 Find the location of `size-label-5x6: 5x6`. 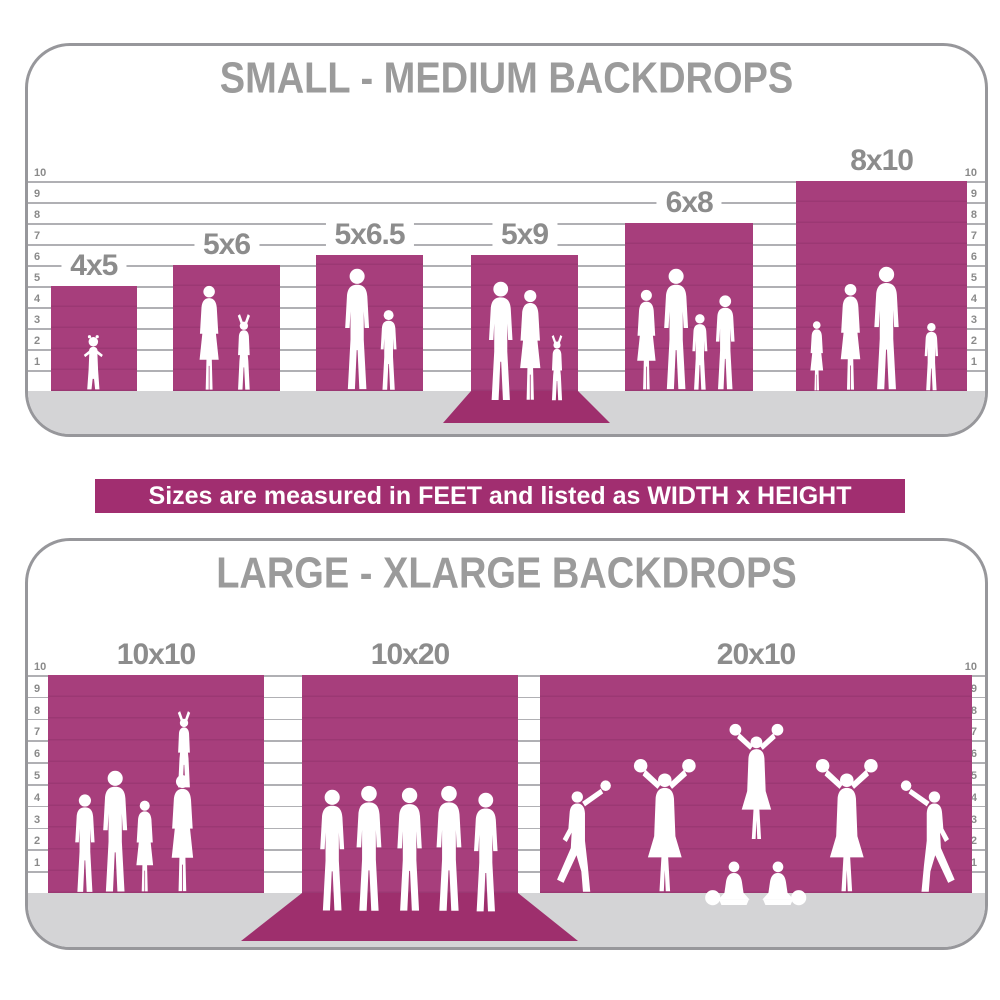

size-label-5x6: 5x6 is located at coordinates (226, 245).